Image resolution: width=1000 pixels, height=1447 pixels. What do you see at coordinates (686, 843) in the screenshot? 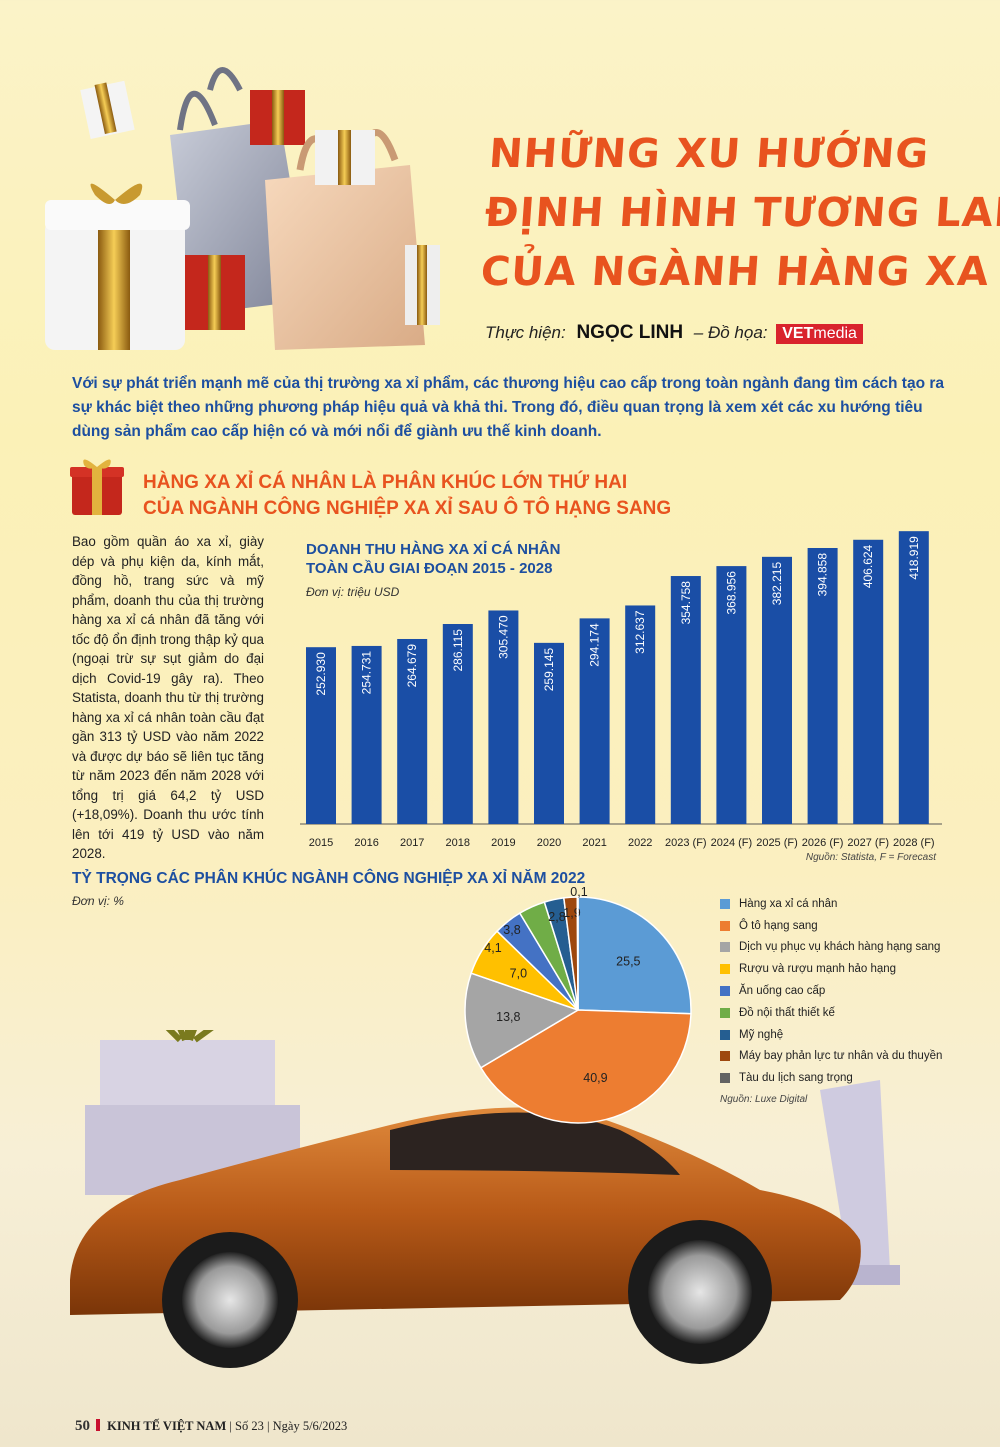
I see `x-tick-label: 2023 (F)` at bounding box center [686, 843].